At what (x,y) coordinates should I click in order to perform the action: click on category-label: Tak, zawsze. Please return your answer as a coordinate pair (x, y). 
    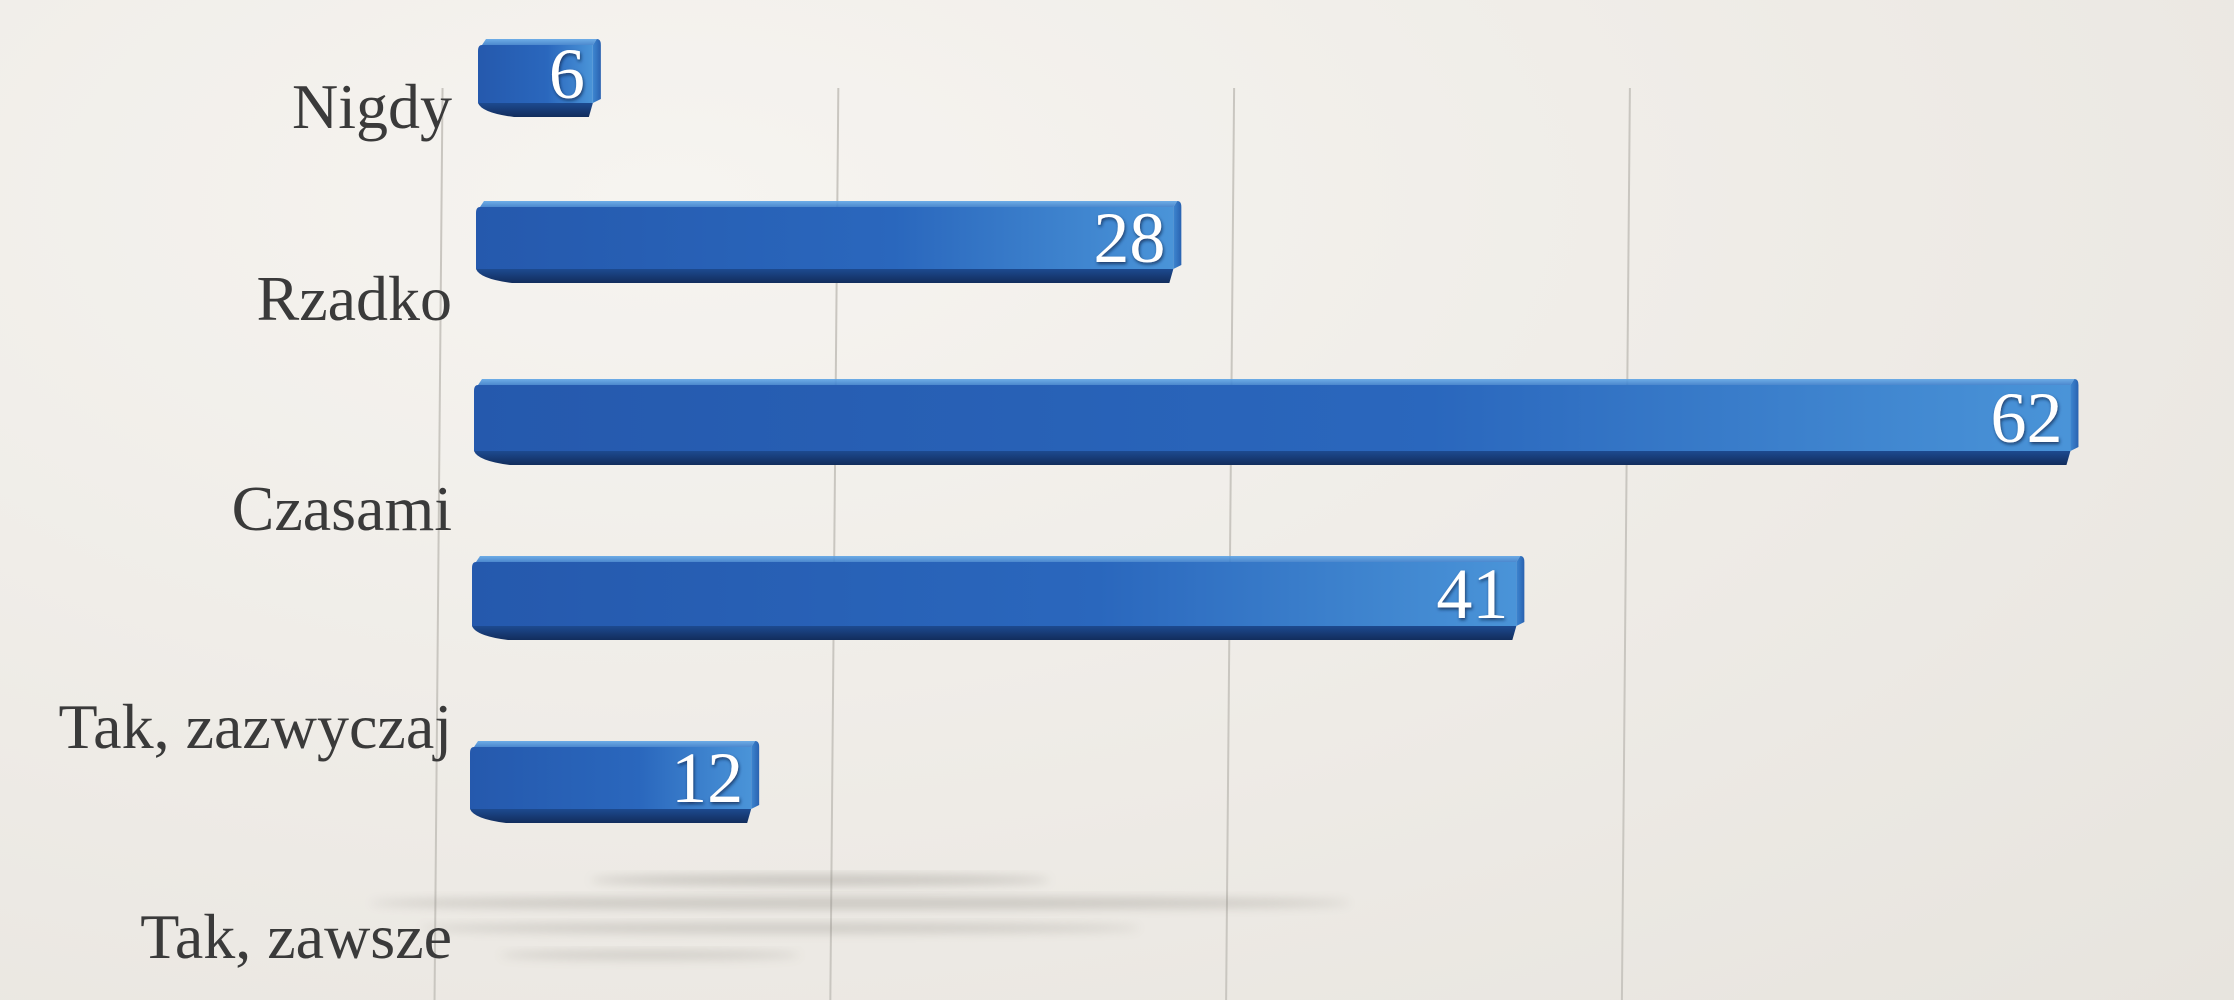
    Looking at the image, I should click on (296, 936).